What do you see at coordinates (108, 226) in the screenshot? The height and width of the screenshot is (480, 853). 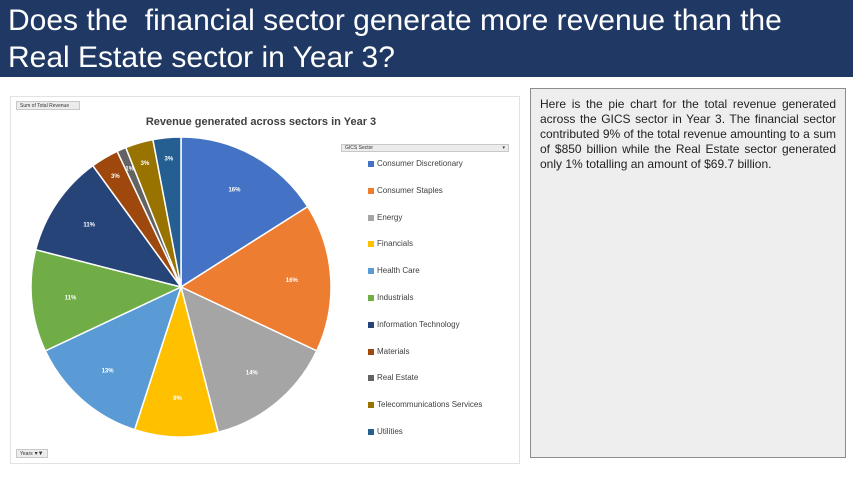 I see `pie-slice-information-technology` at bounding box center [108, 226].